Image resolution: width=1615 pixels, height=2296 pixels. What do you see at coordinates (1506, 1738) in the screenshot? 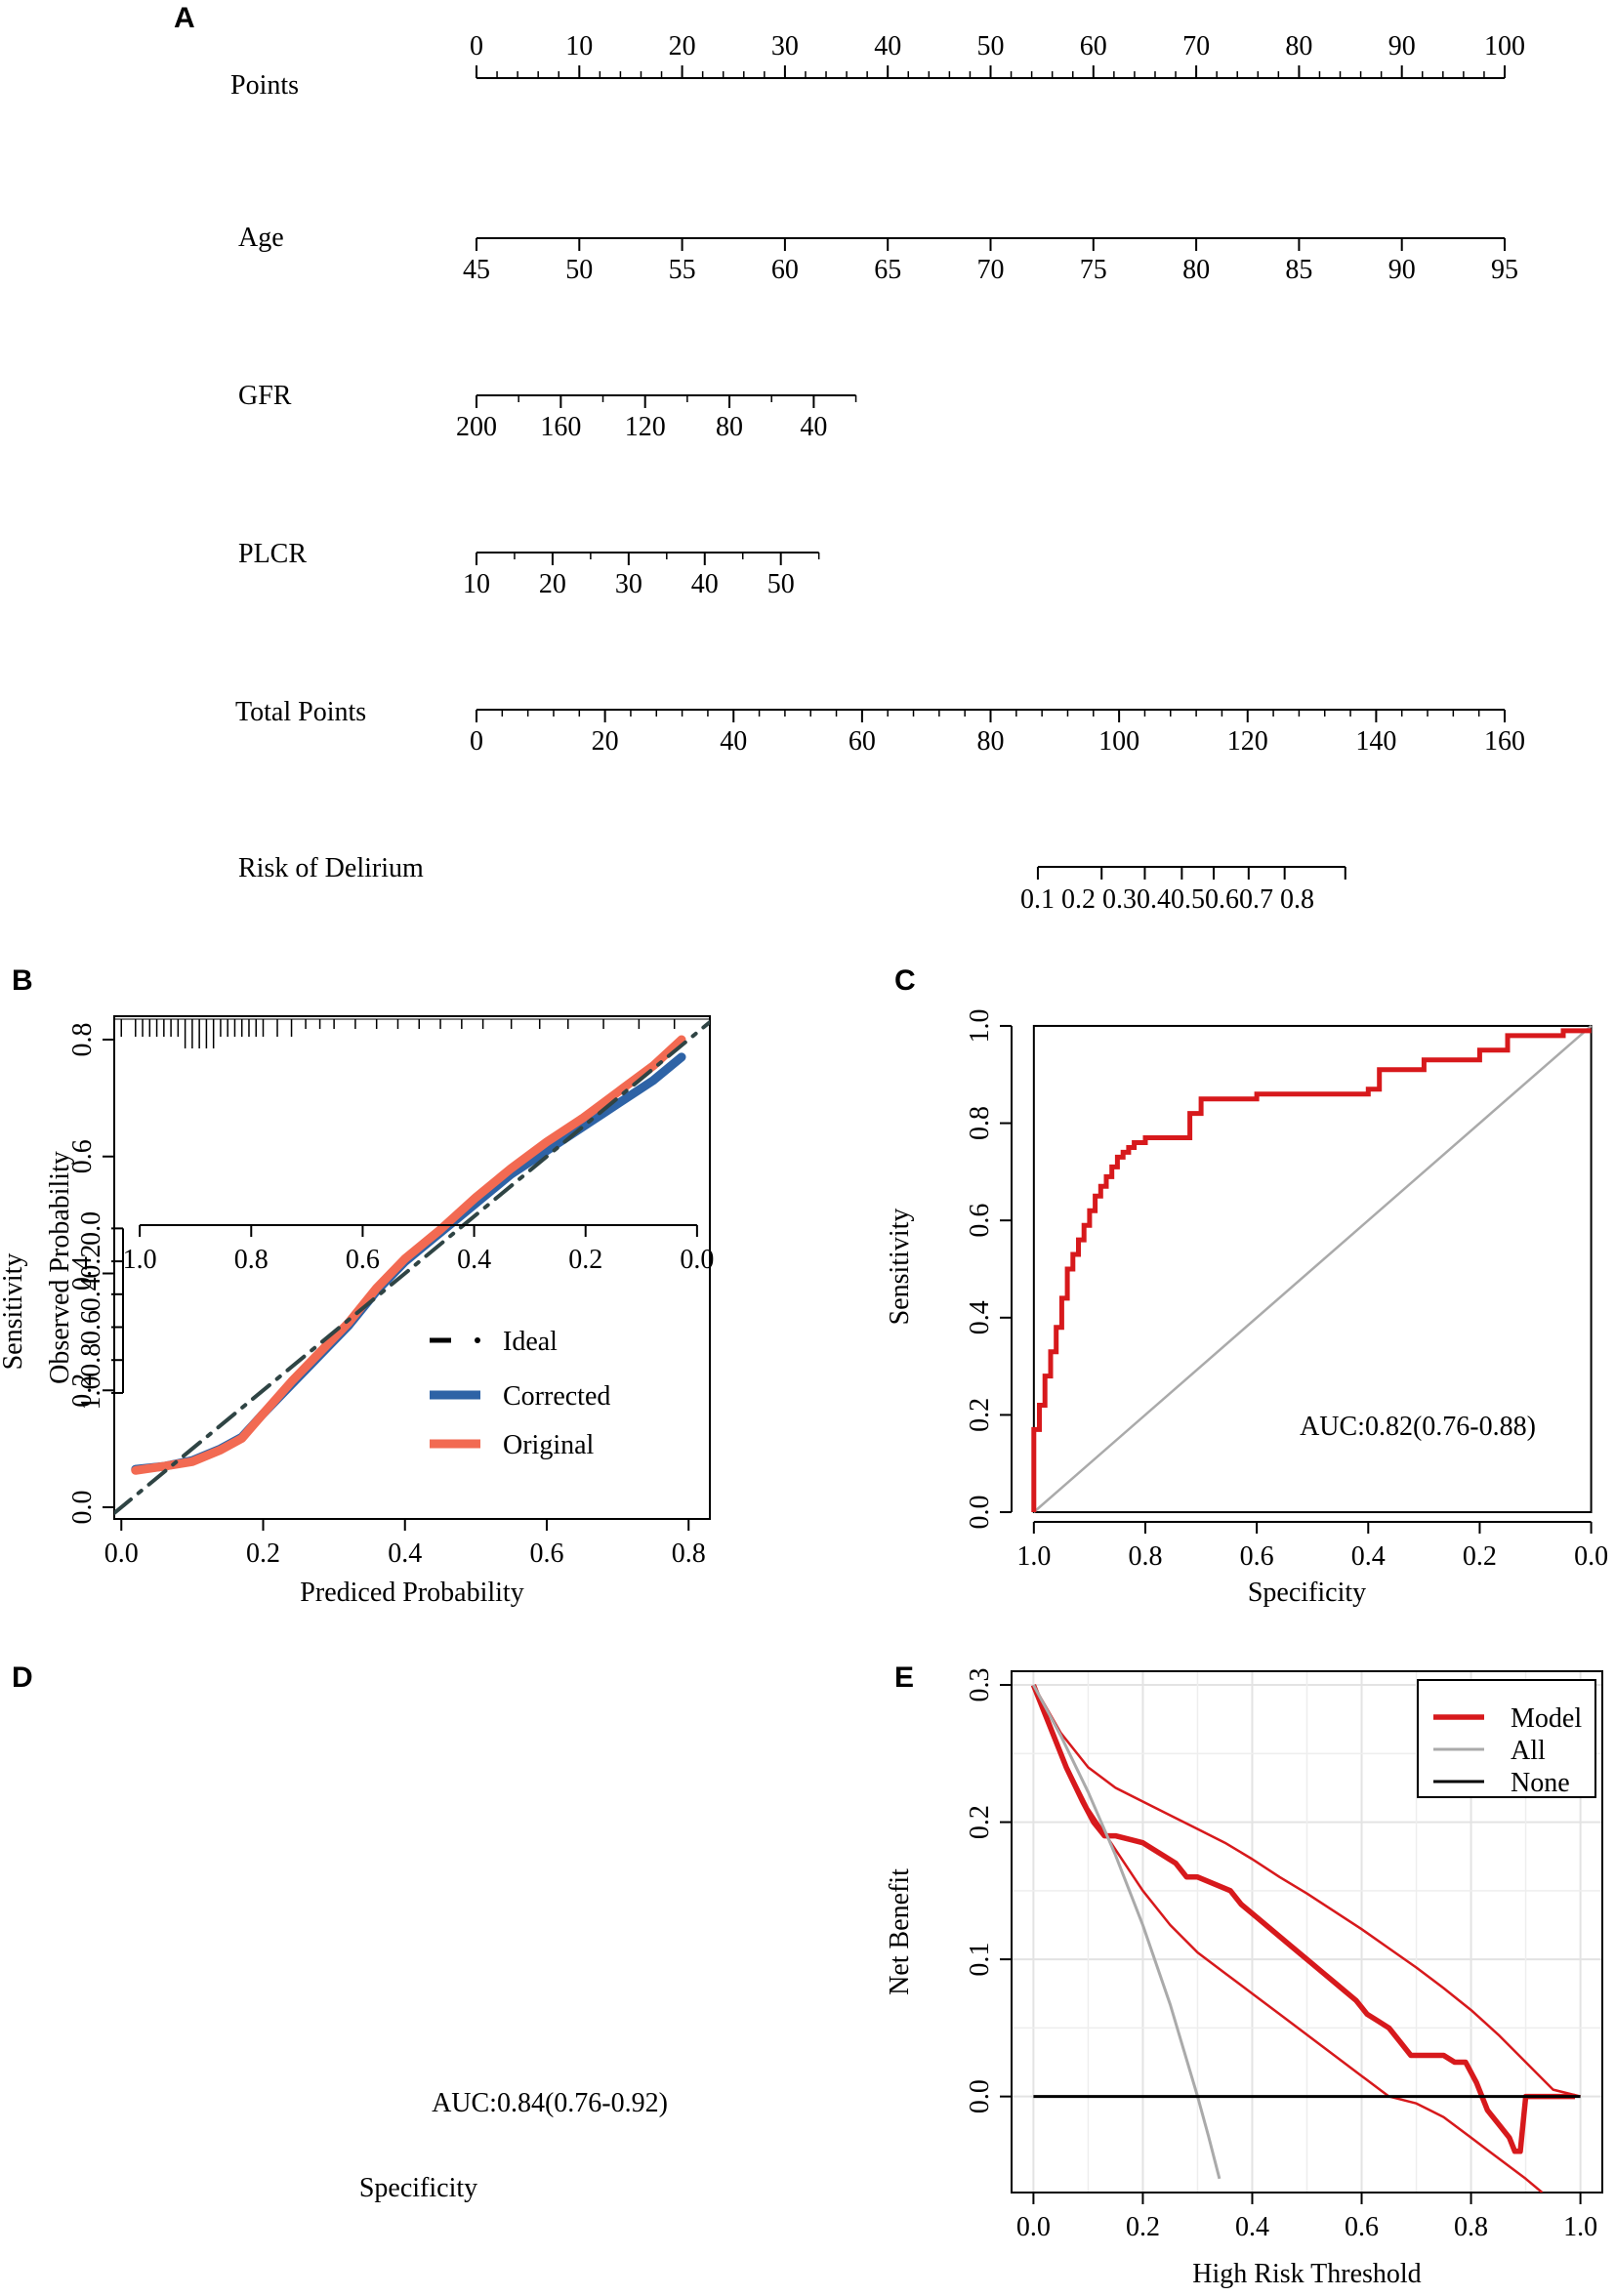
I see `legend-box` at bounding box center [1506, 1738].